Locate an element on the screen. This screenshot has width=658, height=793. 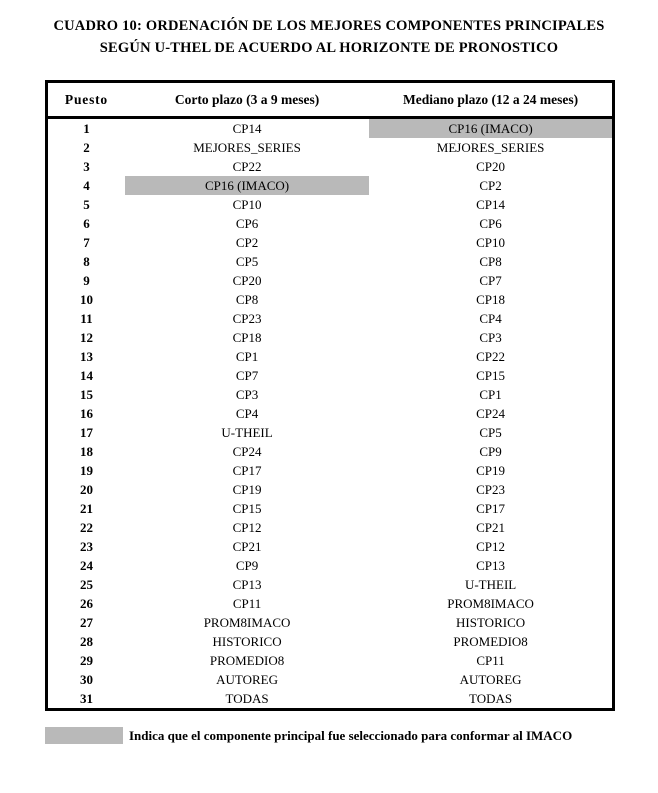
table-row: 12 CP18 CP3 is located at coordinates (330, 337).